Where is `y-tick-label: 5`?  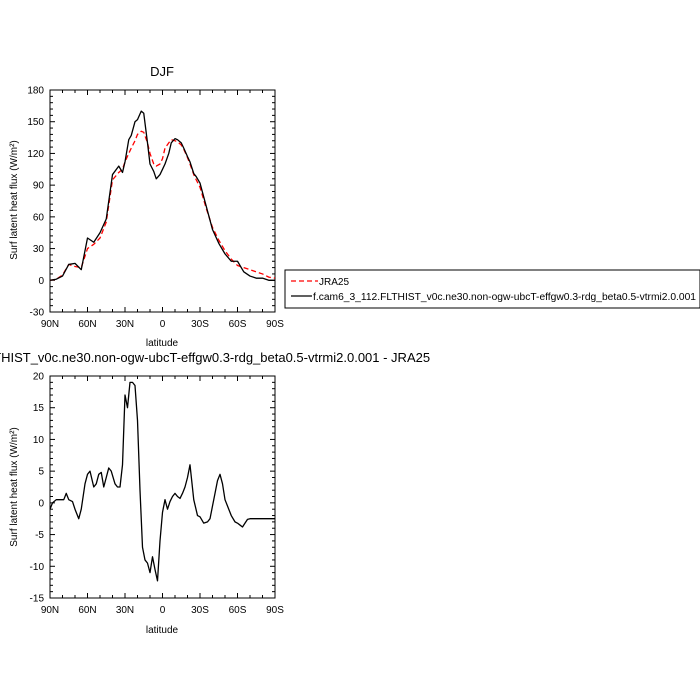 y-tick-label: 5 is located at coordinates (41, 472).